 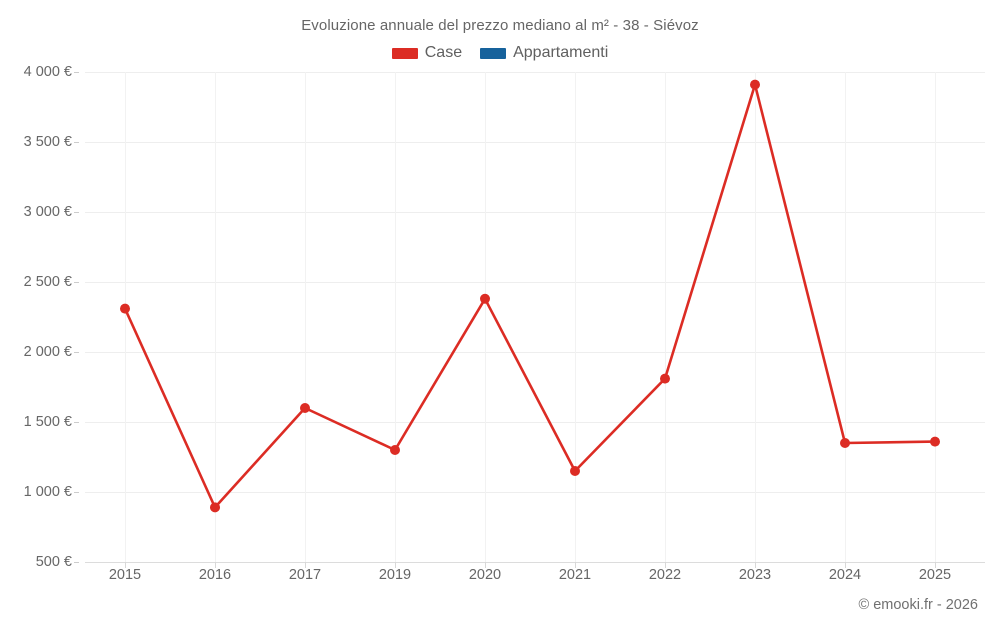 What do you see at coordinates (47, 352) in the screenshot?
I see `y-axis-label: 2 000 €` at bounding box center [47, 352].